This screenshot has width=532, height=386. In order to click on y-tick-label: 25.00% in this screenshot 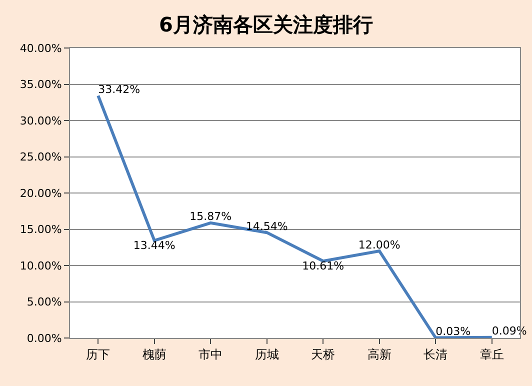, I will do `click(41, 157)`.